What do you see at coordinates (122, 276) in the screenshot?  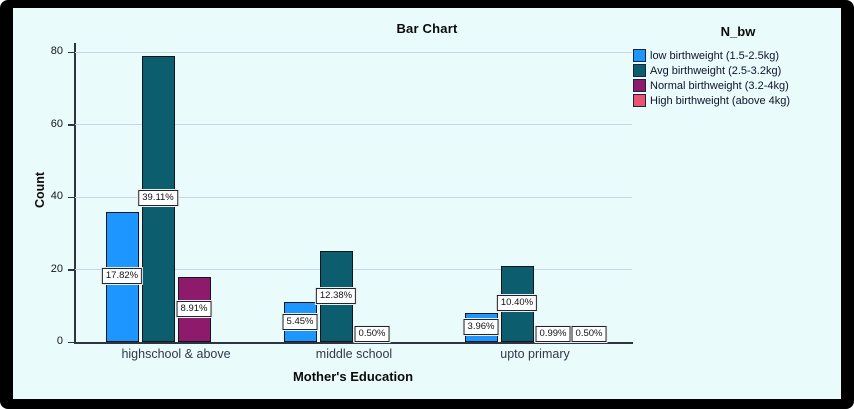 I see `percent-label: 17.82%` at bounding box center [122, 276].